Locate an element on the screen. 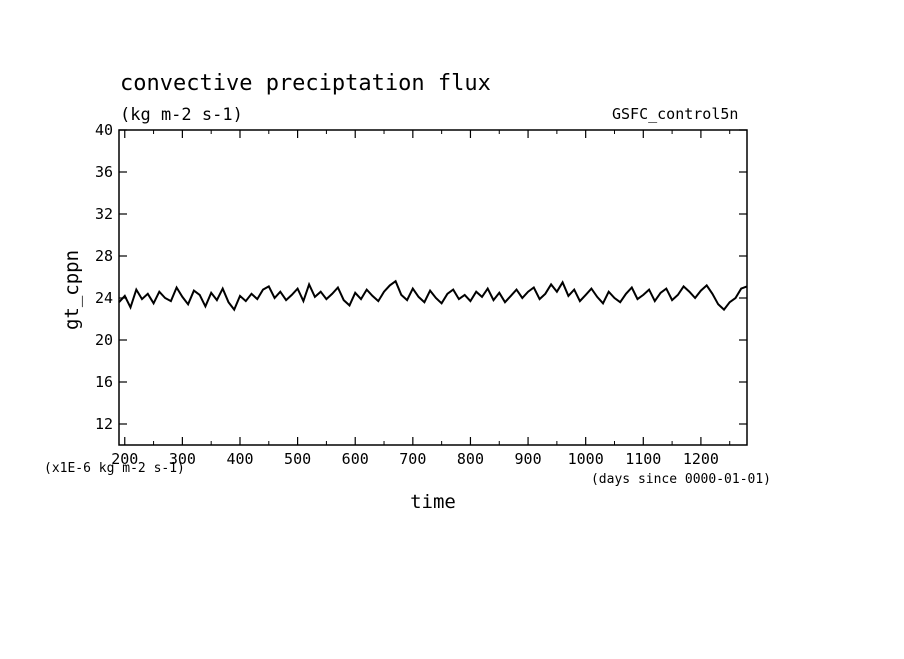 This screenshot has width=904, height=659. series-layer is located at coordinates (433, 295).